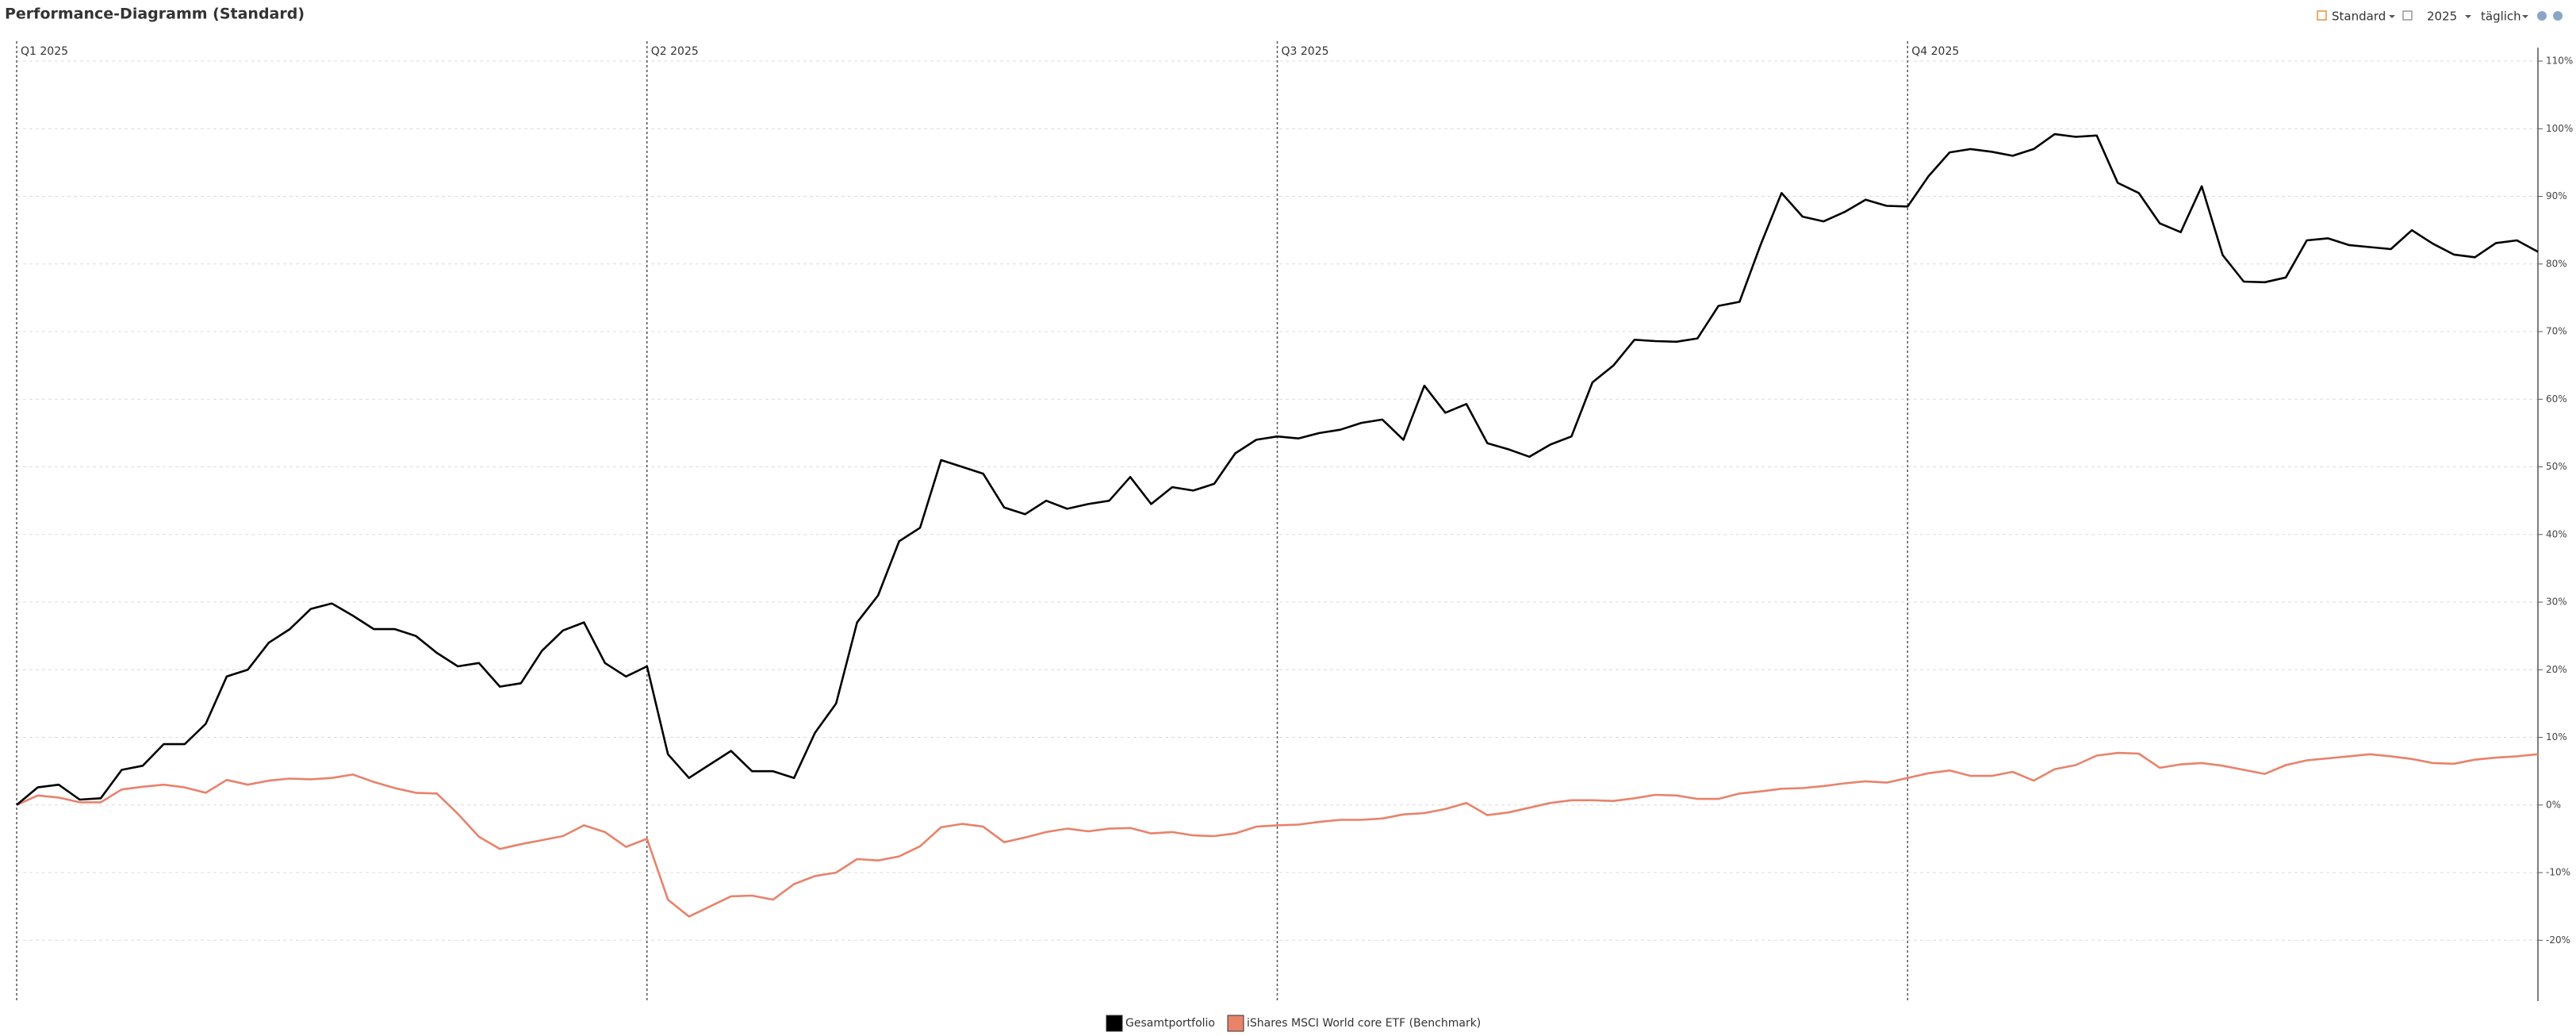 The width and height of the screenshot is (2576, 1036). What do you see at coordinates (44, 51) in the screenshot?
I see `x-tick-label: Q1 2025` at bounding box center [44, 51].